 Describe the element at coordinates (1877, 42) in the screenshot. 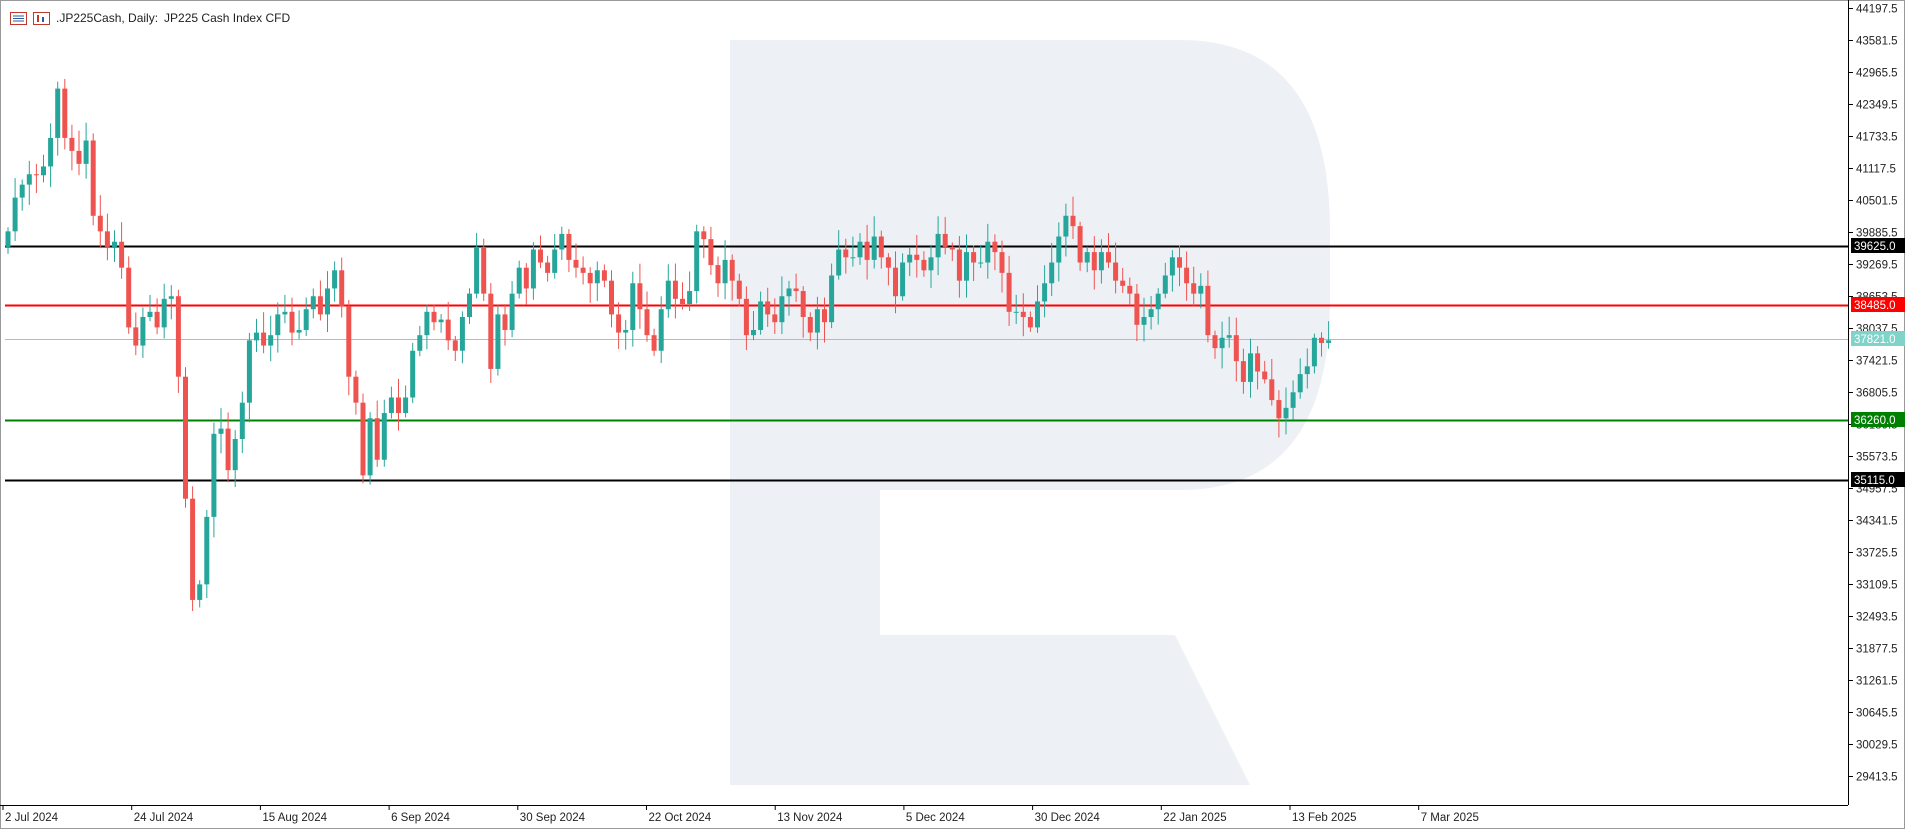

I see `y-tick-label: 43581.5` at that location.